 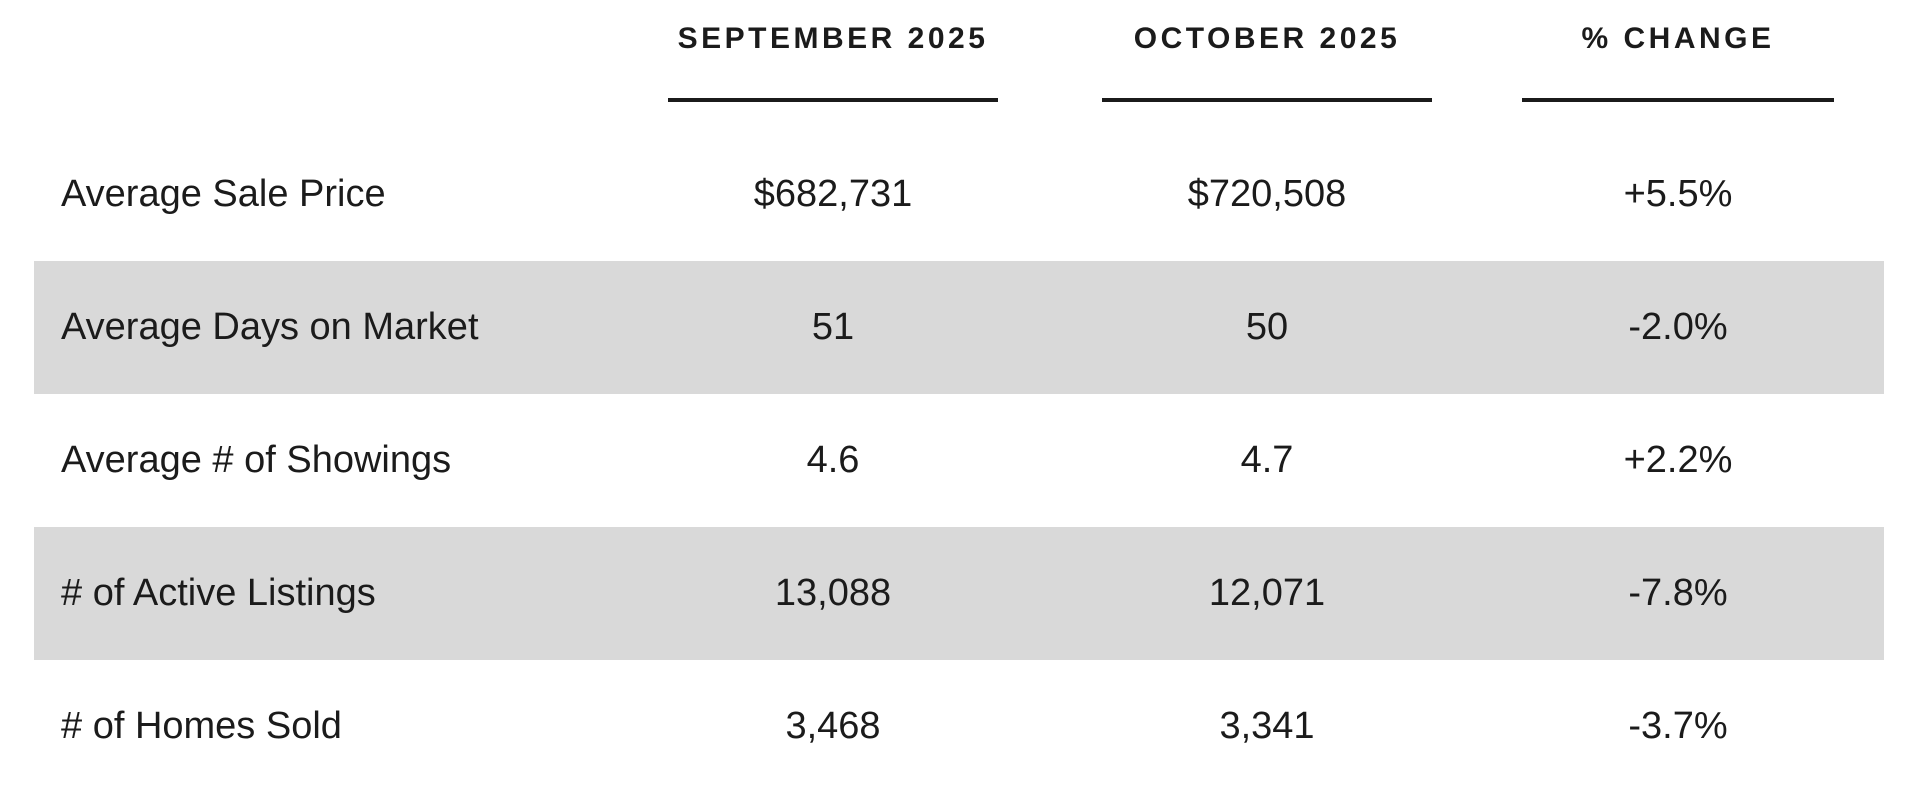 I want to click on cell-september: $682,731, so click(x=833, y=194).